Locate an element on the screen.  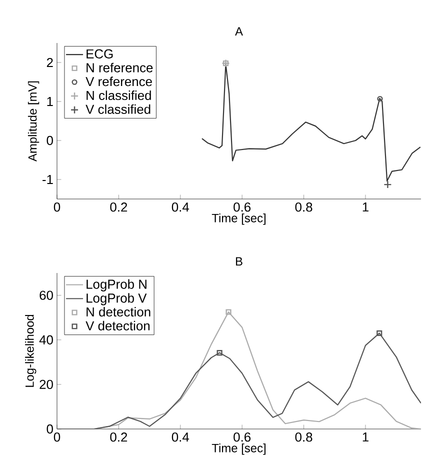
legend-label: N reference is located at coordinates (119, 67).